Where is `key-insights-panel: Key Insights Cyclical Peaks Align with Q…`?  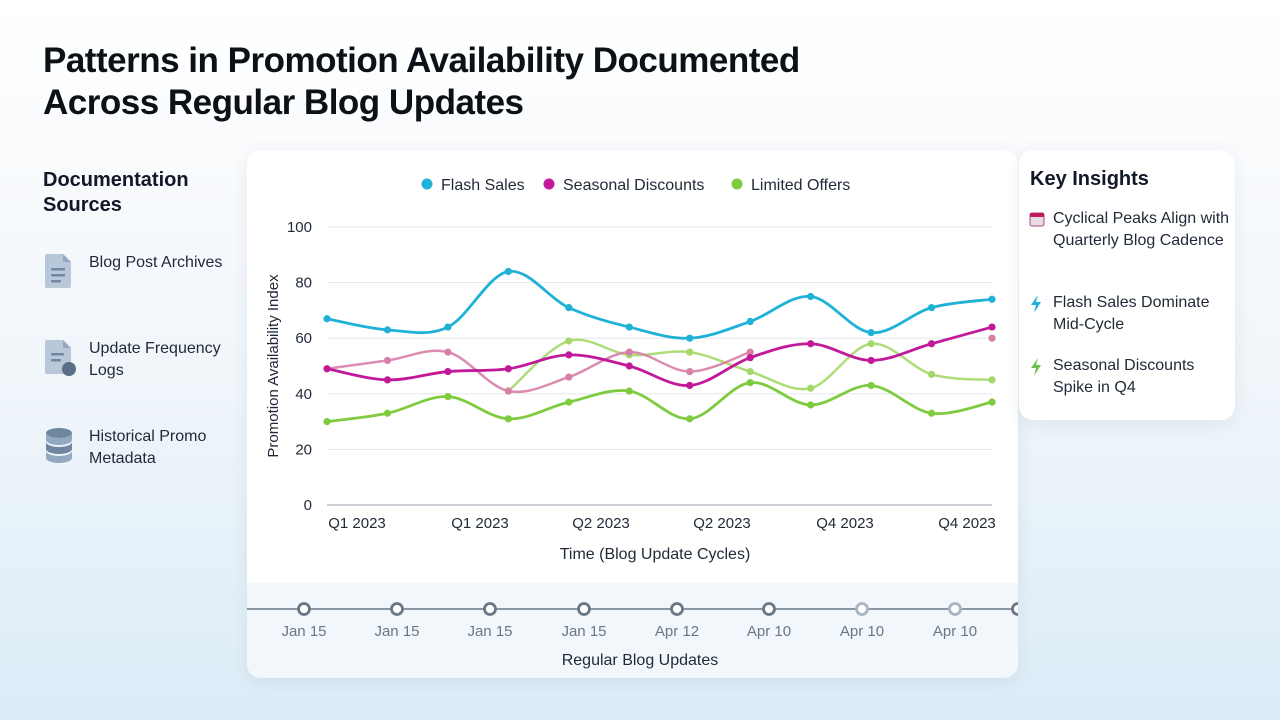
key-insights-panel: Key Insights Cyclical Peaks Align with Q… is located at coordinates (1127, 285).